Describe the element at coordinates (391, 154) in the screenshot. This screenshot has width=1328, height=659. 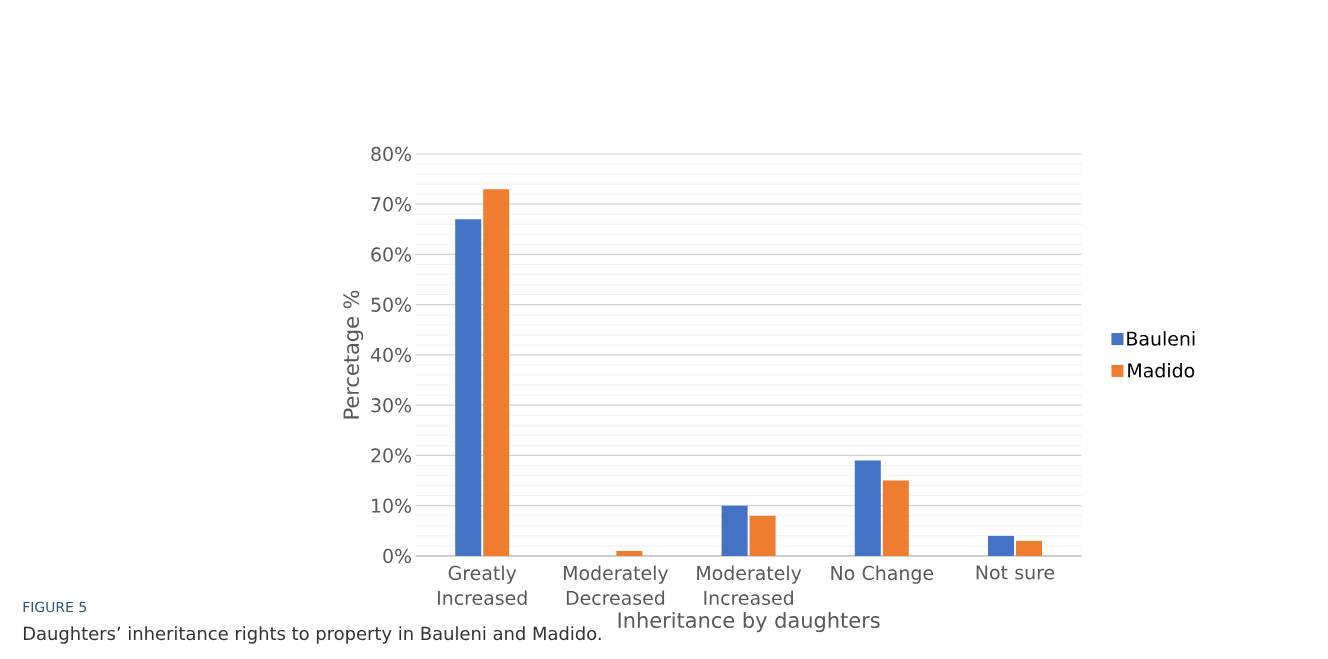
I see `y-tick-label: 80%` at that location.